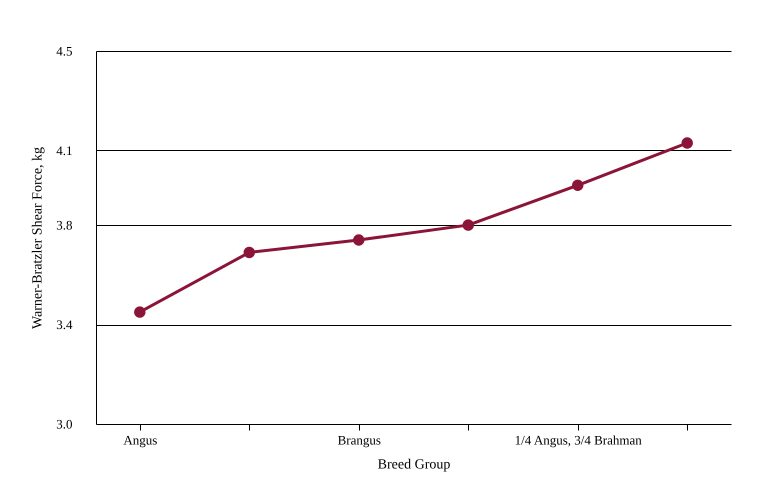  Describe the element at coordinates (359, 440) in the screenshot. I see `x-tick-label: Brangus` at that location.